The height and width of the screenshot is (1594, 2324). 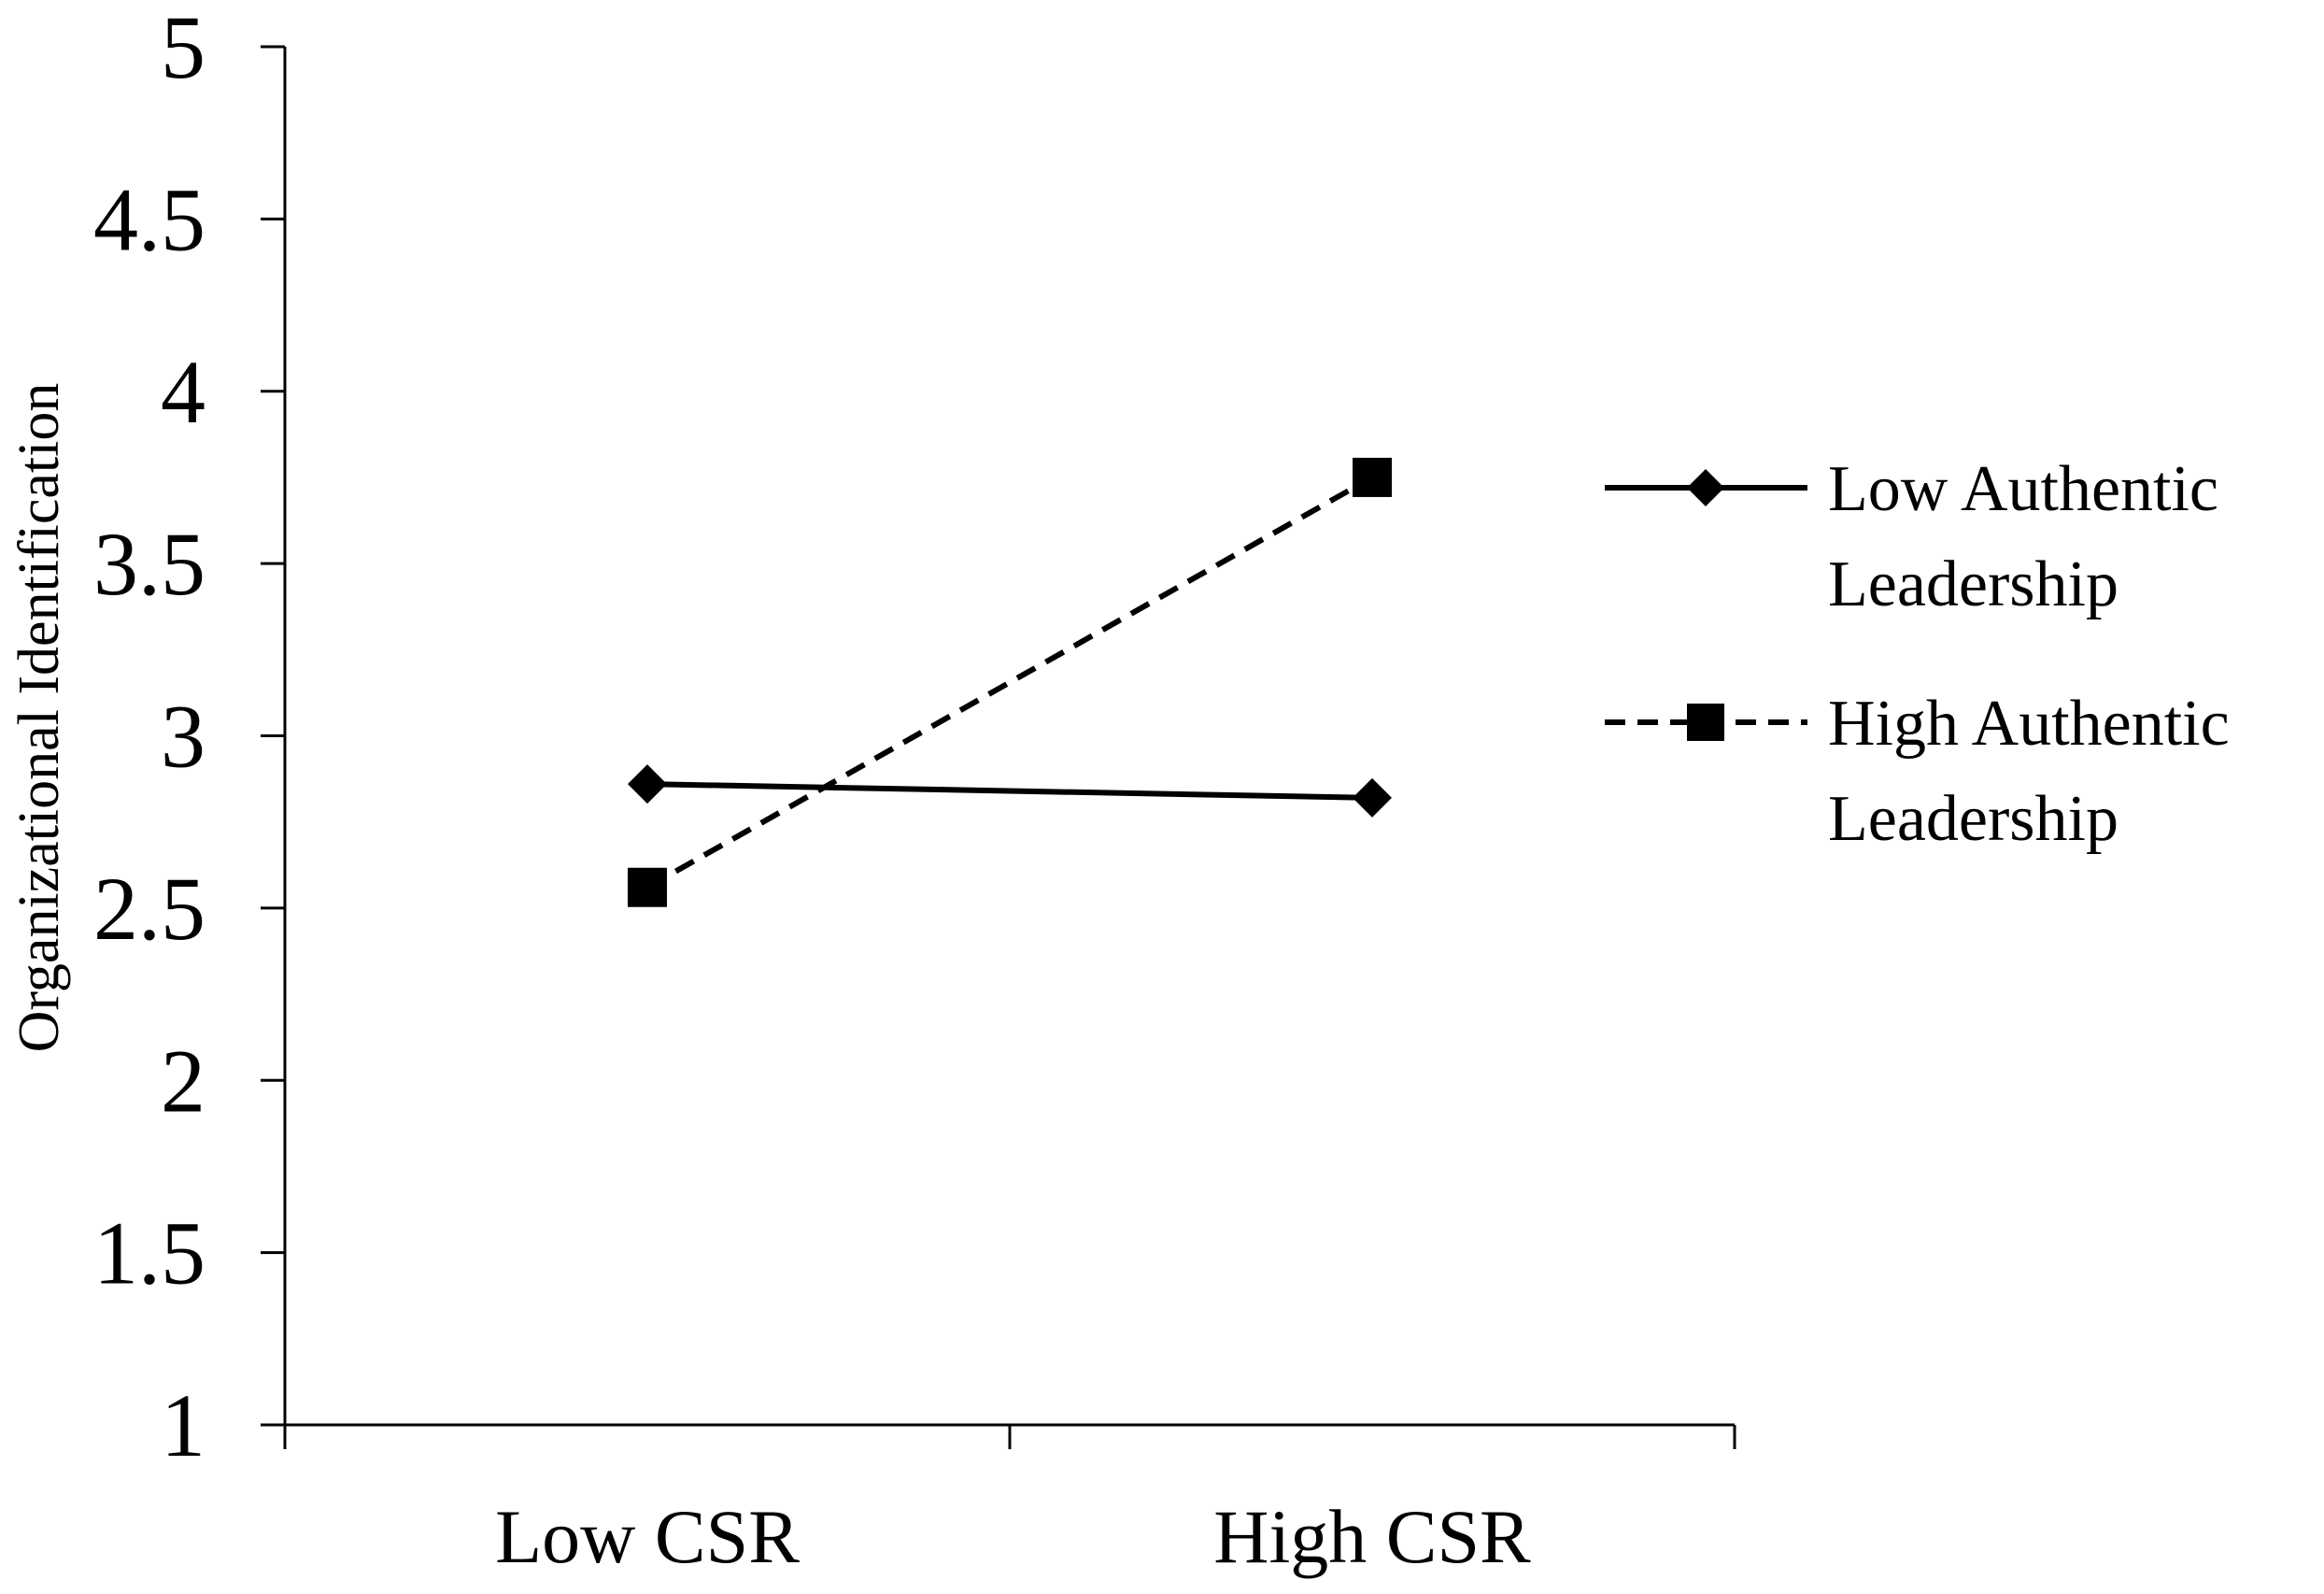 I want to click on y-tick-label: 2, so click(x=183, y=1081).